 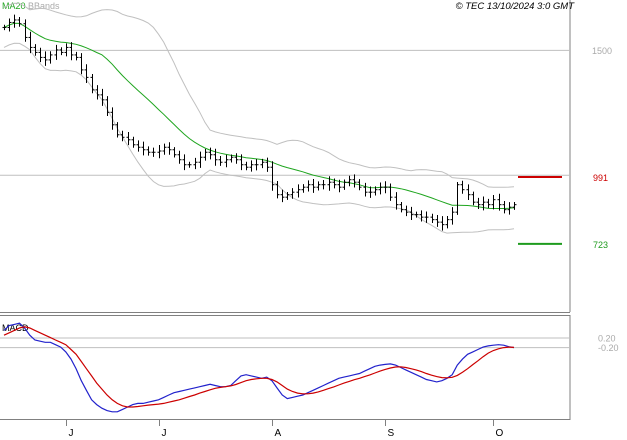 What do you see at coordinates (500, 433) in the screenshot?
I see `time-tick-label: O` at bounding box center [500, 433].